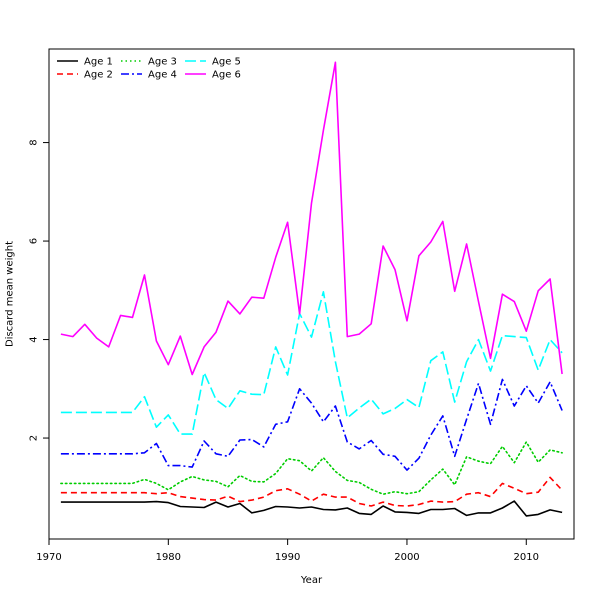 The height and width of the screenshot is (600, 600). What do you see at coordinates (226, 75) in the screenshot?
I see `legend-label-age-6: Age 6` at bounding box center [226, 75].